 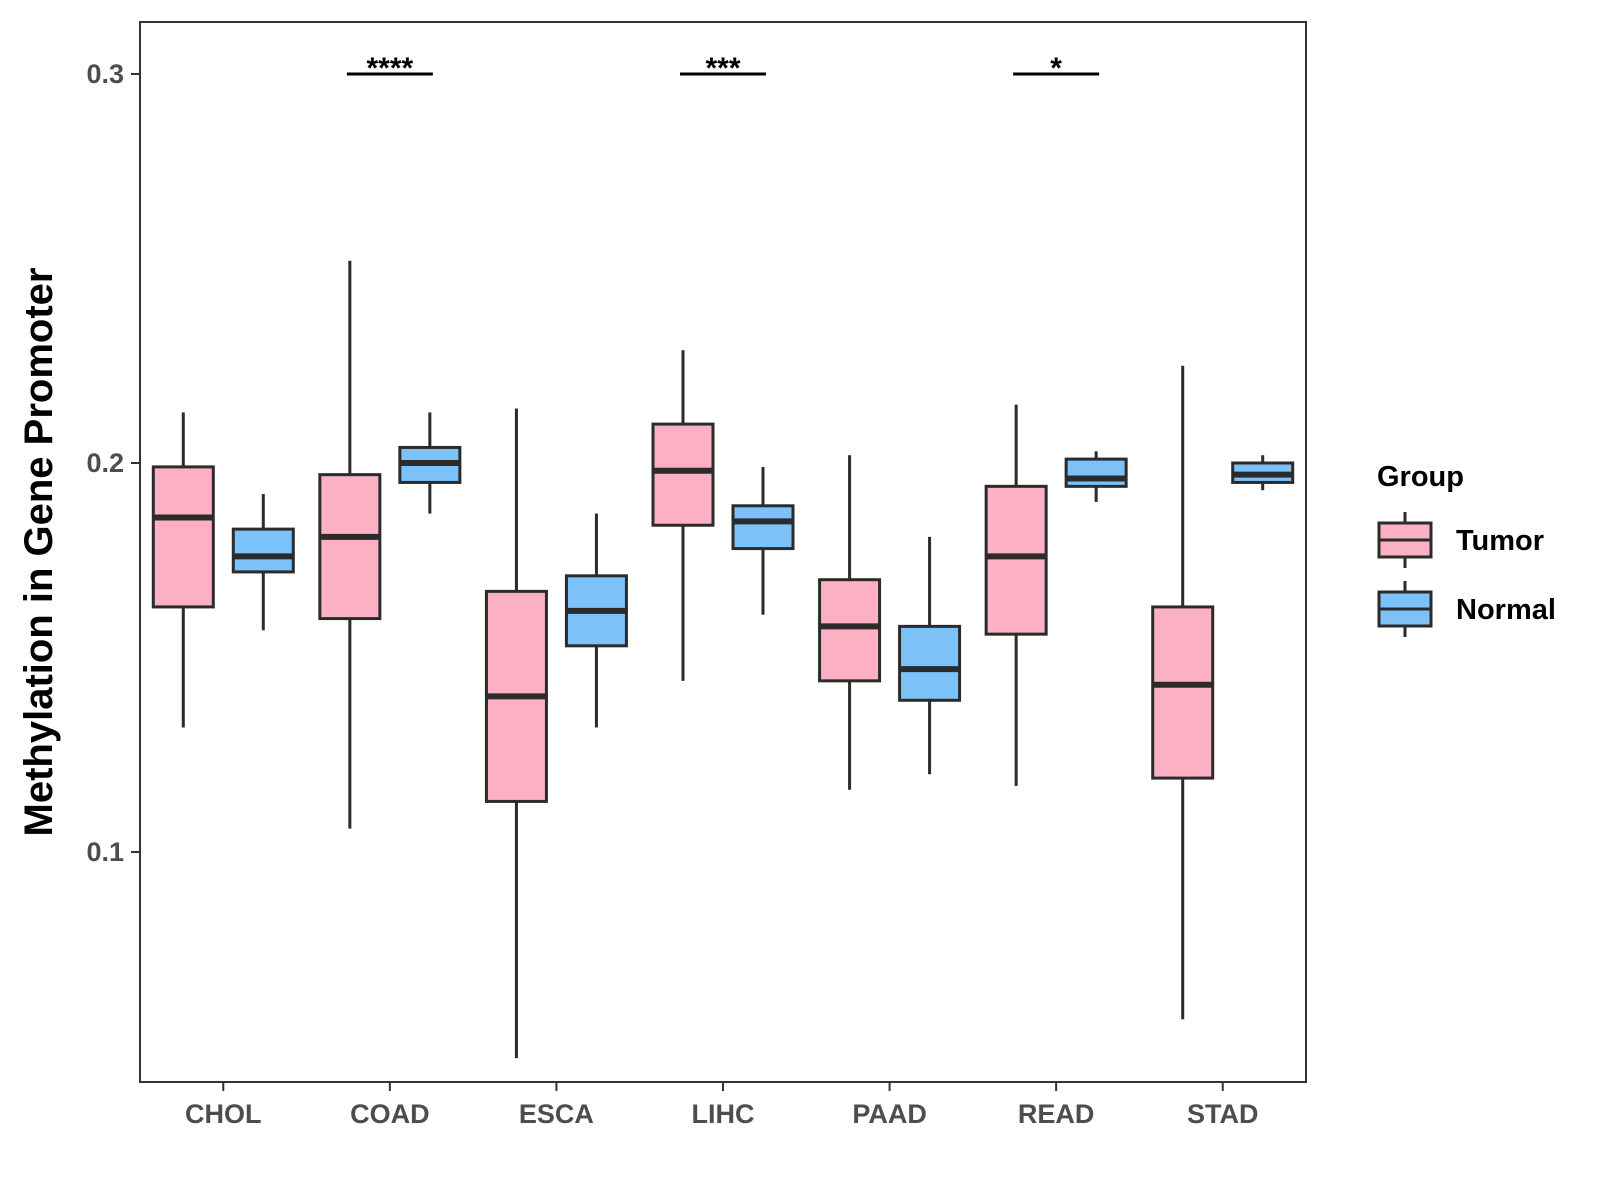 I want to click on box-normal-stad, so click(x=1263, y=473).